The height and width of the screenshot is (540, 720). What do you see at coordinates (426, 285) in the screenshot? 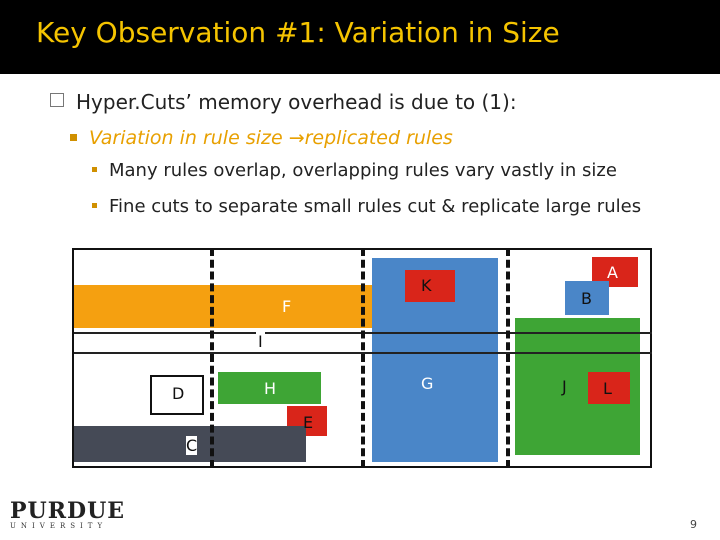
I see `label-k: K` at bounding box center [426, 285].